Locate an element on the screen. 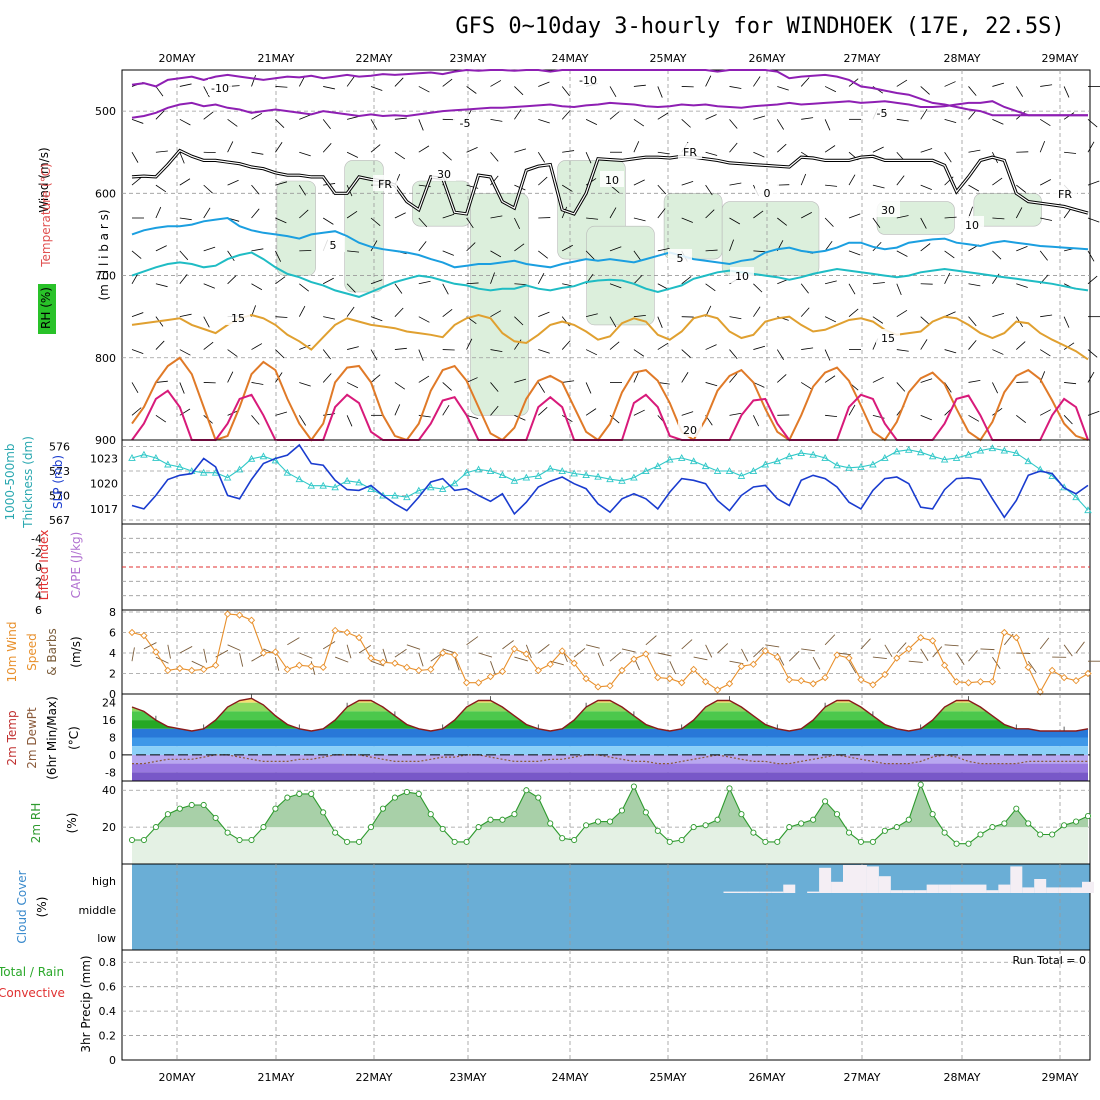 Image resolution: width=1100 pixels, height=1100 pixels. x-tick-label-bottom: 27MAY is located at coordinates (862, 1077).